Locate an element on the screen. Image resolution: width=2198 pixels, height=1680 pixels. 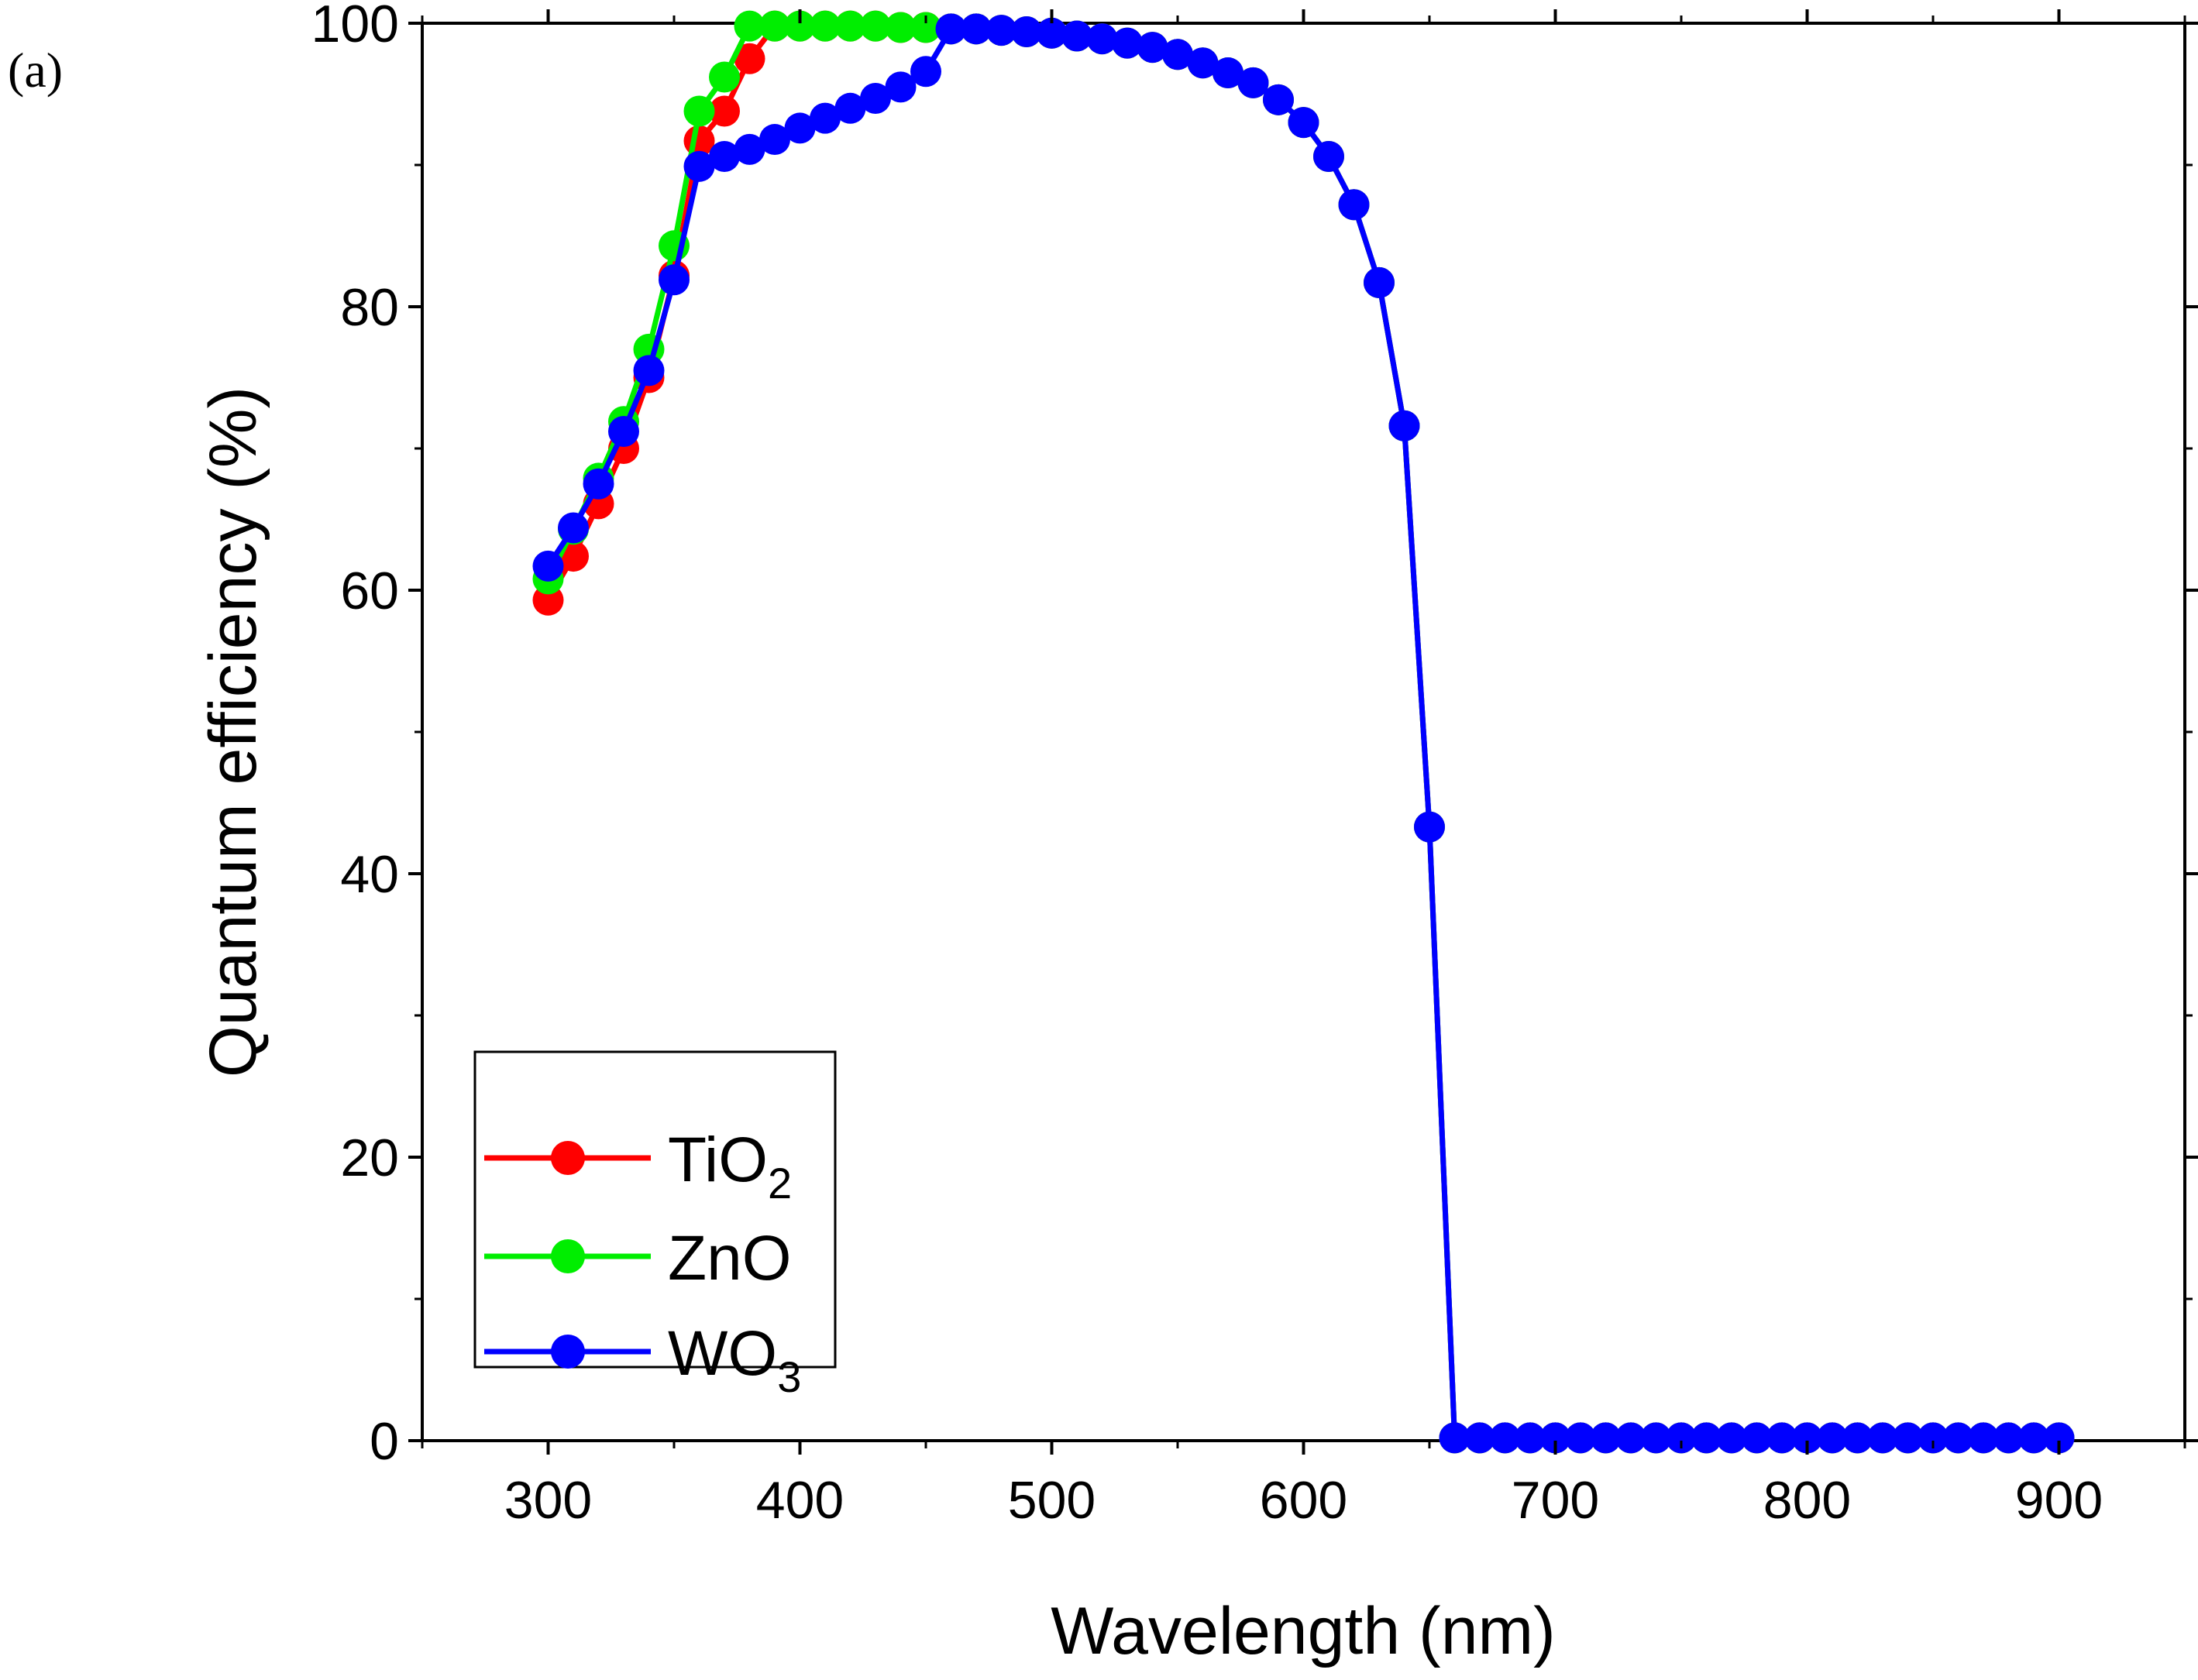
x-tick-label: 500 is located at coordinates (1052, 1501).